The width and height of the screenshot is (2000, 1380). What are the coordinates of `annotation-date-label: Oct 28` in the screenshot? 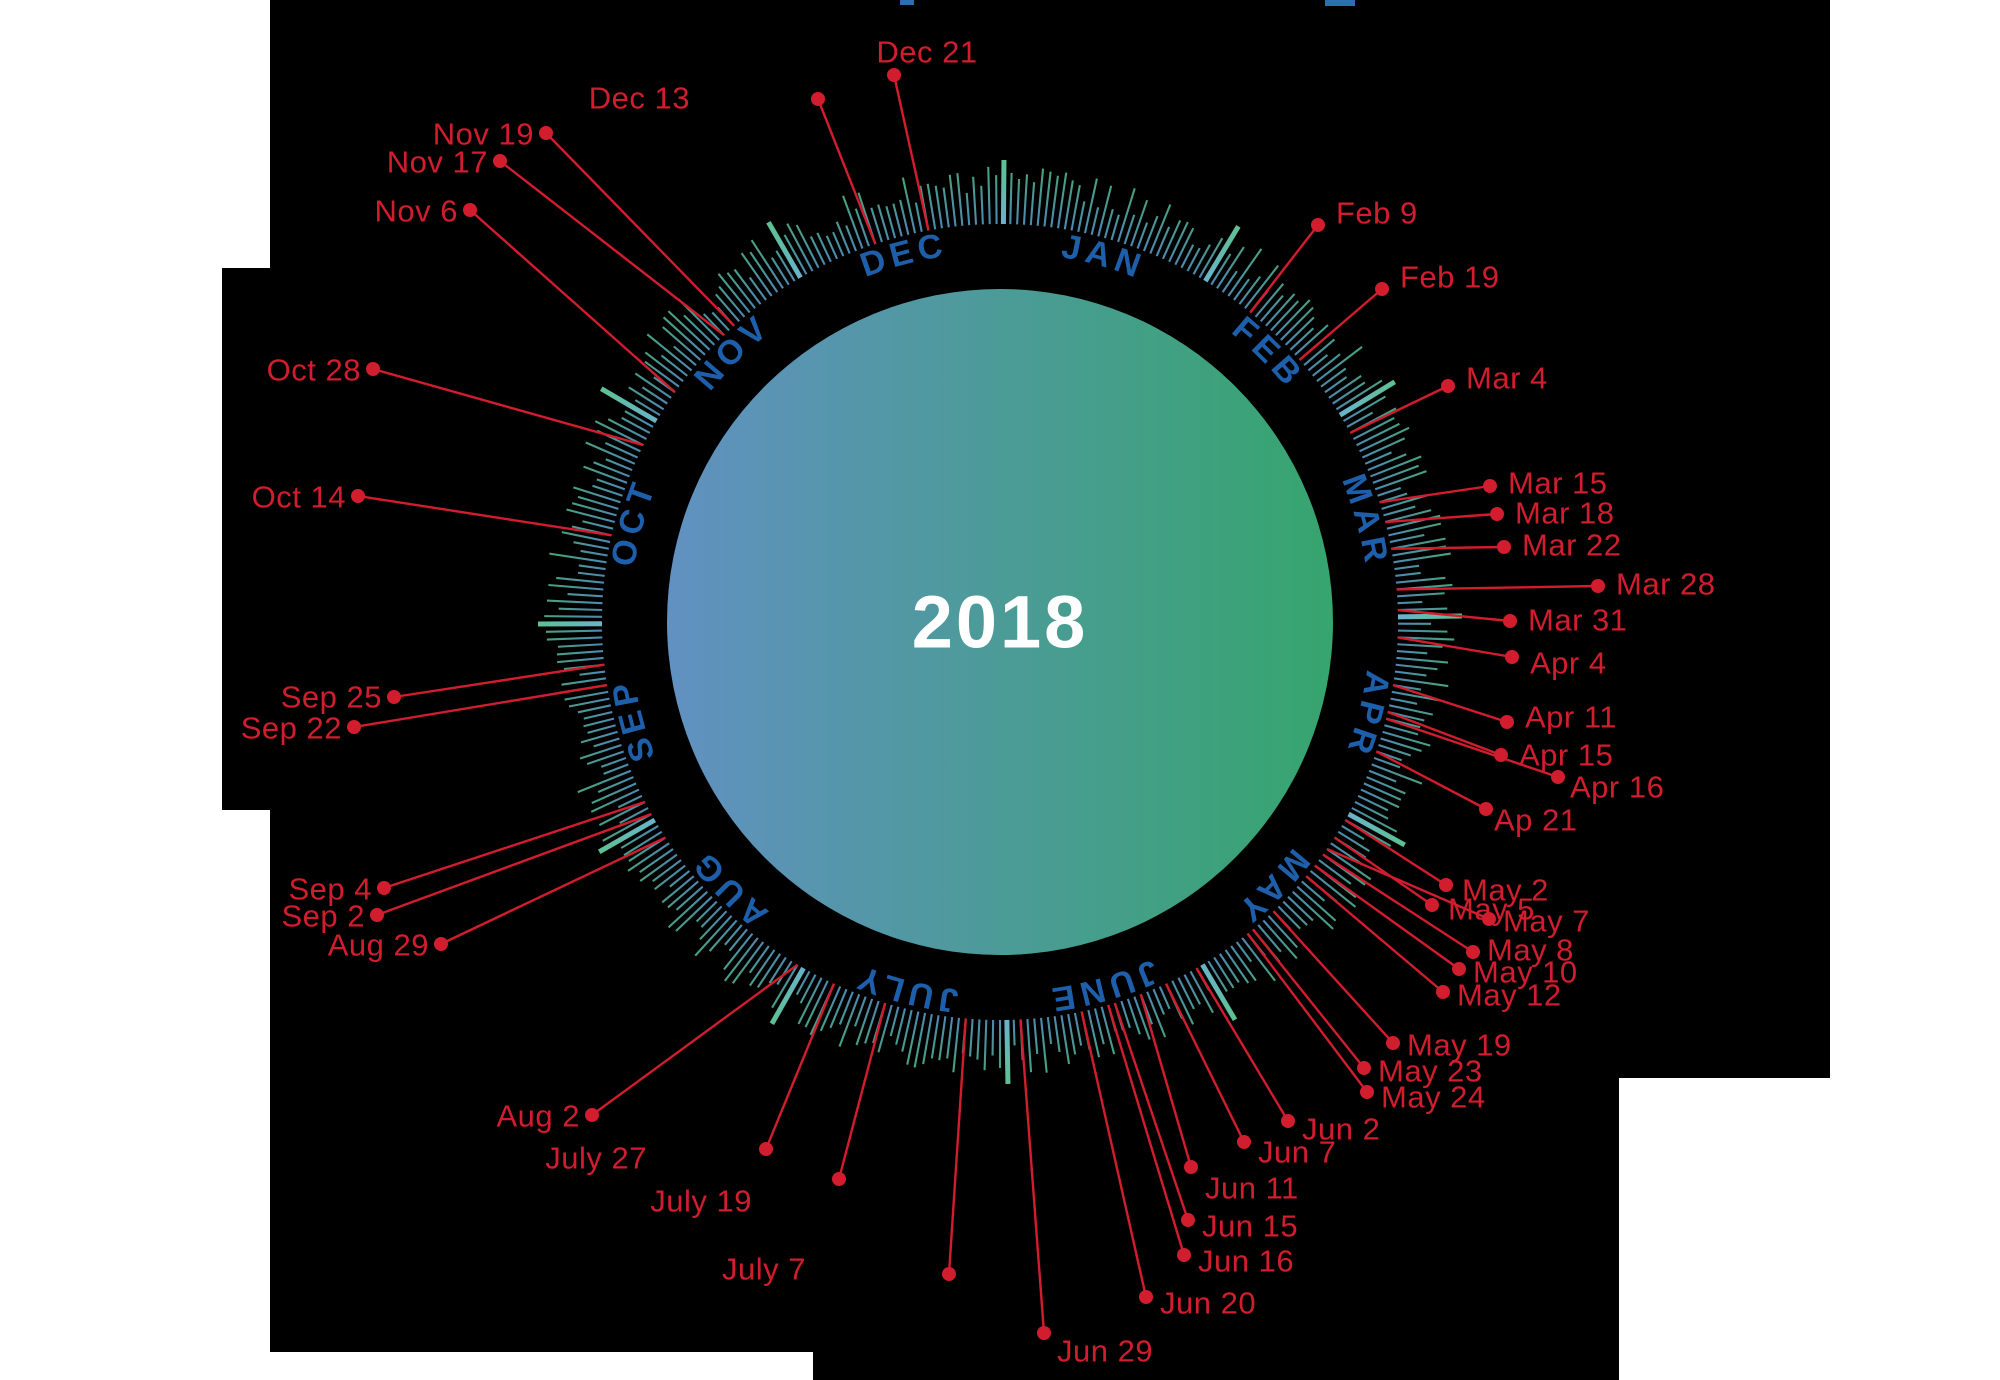 It's located at (314, 370).